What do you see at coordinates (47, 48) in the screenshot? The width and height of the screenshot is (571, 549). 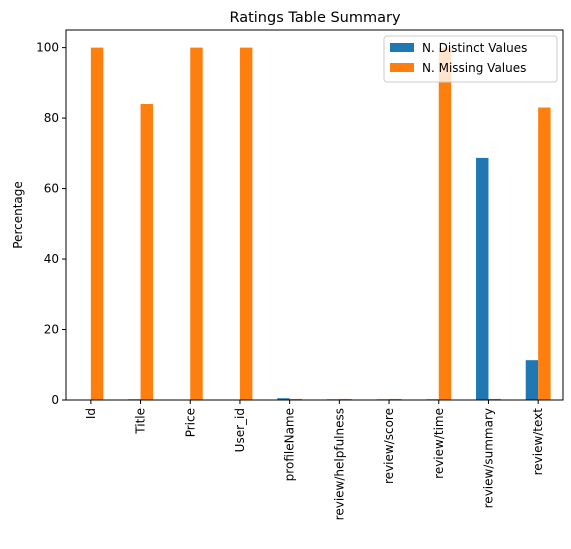 I see `y-tick-label-5: 100` at bounding box center [47, 48].